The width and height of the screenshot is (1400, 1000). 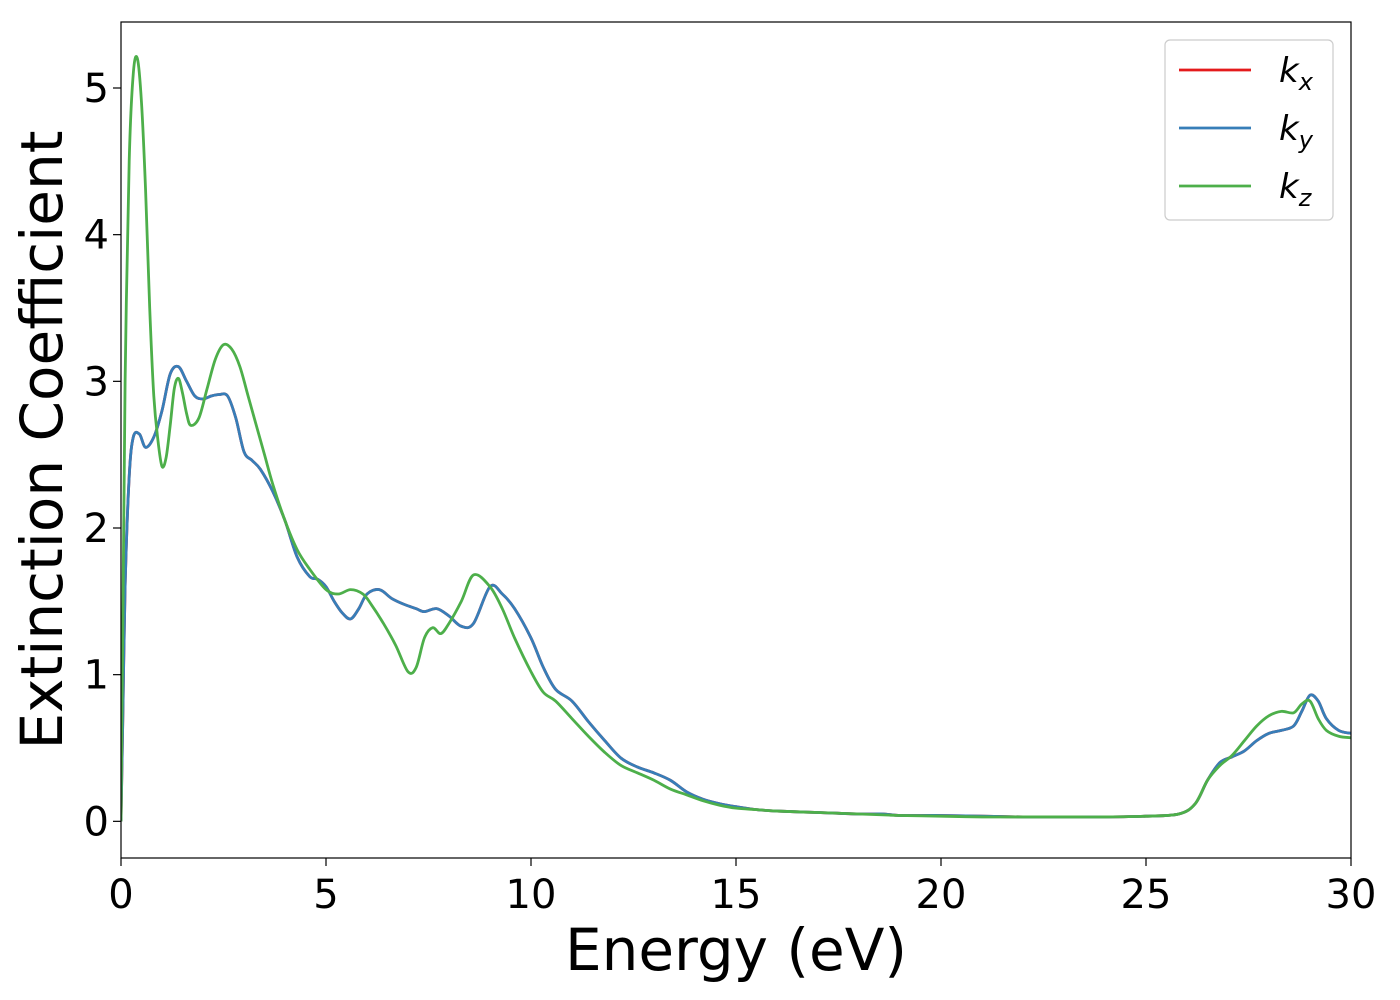 I want to click on y-tick-label: 0, so click(x=96, y=822).